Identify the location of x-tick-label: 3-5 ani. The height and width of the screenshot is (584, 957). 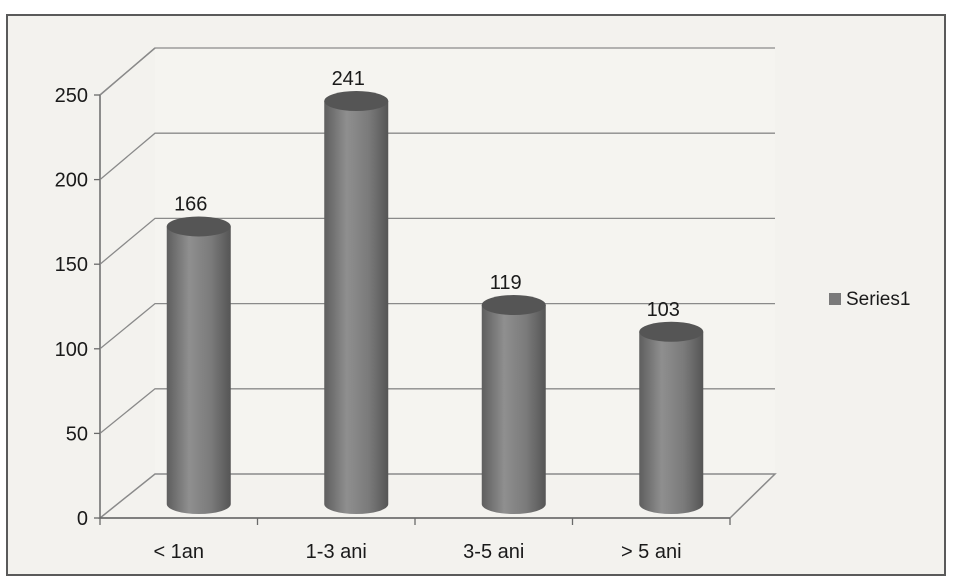
(493, 552).